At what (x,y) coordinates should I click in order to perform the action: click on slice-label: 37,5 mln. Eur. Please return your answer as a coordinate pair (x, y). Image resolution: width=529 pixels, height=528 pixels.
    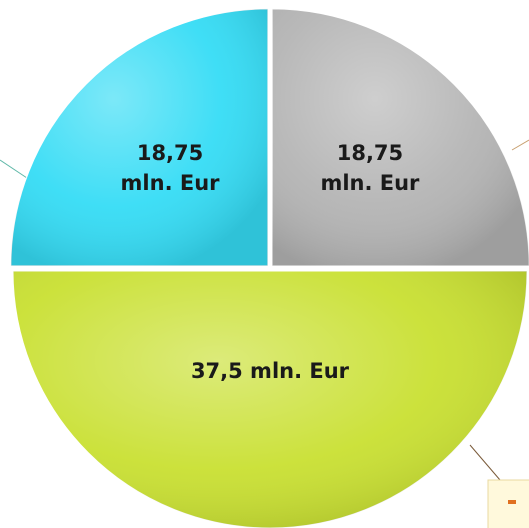
    Looking at the image, I should click on (270, 370).